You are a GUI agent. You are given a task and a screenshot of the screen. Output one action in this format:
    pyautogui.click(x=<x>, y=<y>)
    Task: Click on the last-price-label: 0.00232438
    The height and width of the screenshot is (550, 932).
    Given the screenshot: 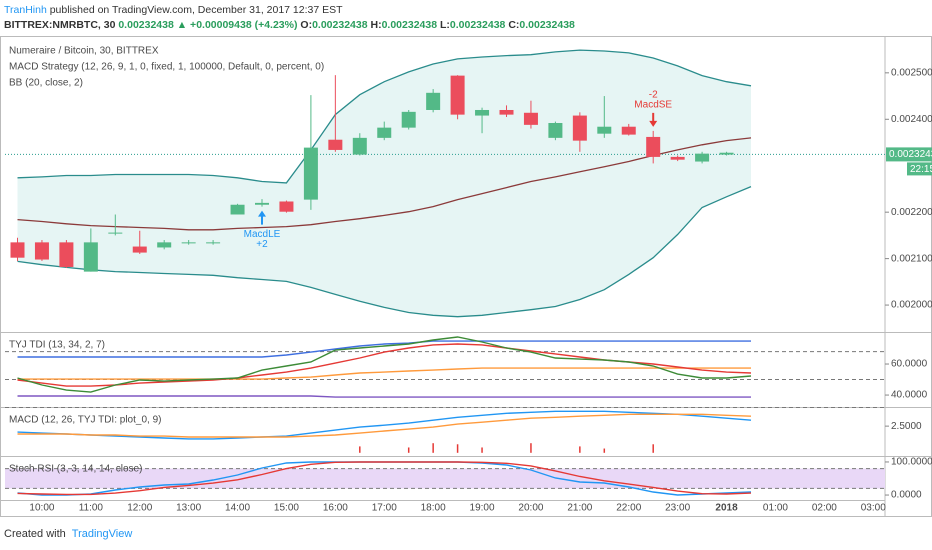 What is the action you would take?
    pyautogui.click(x=910, y=154)
    